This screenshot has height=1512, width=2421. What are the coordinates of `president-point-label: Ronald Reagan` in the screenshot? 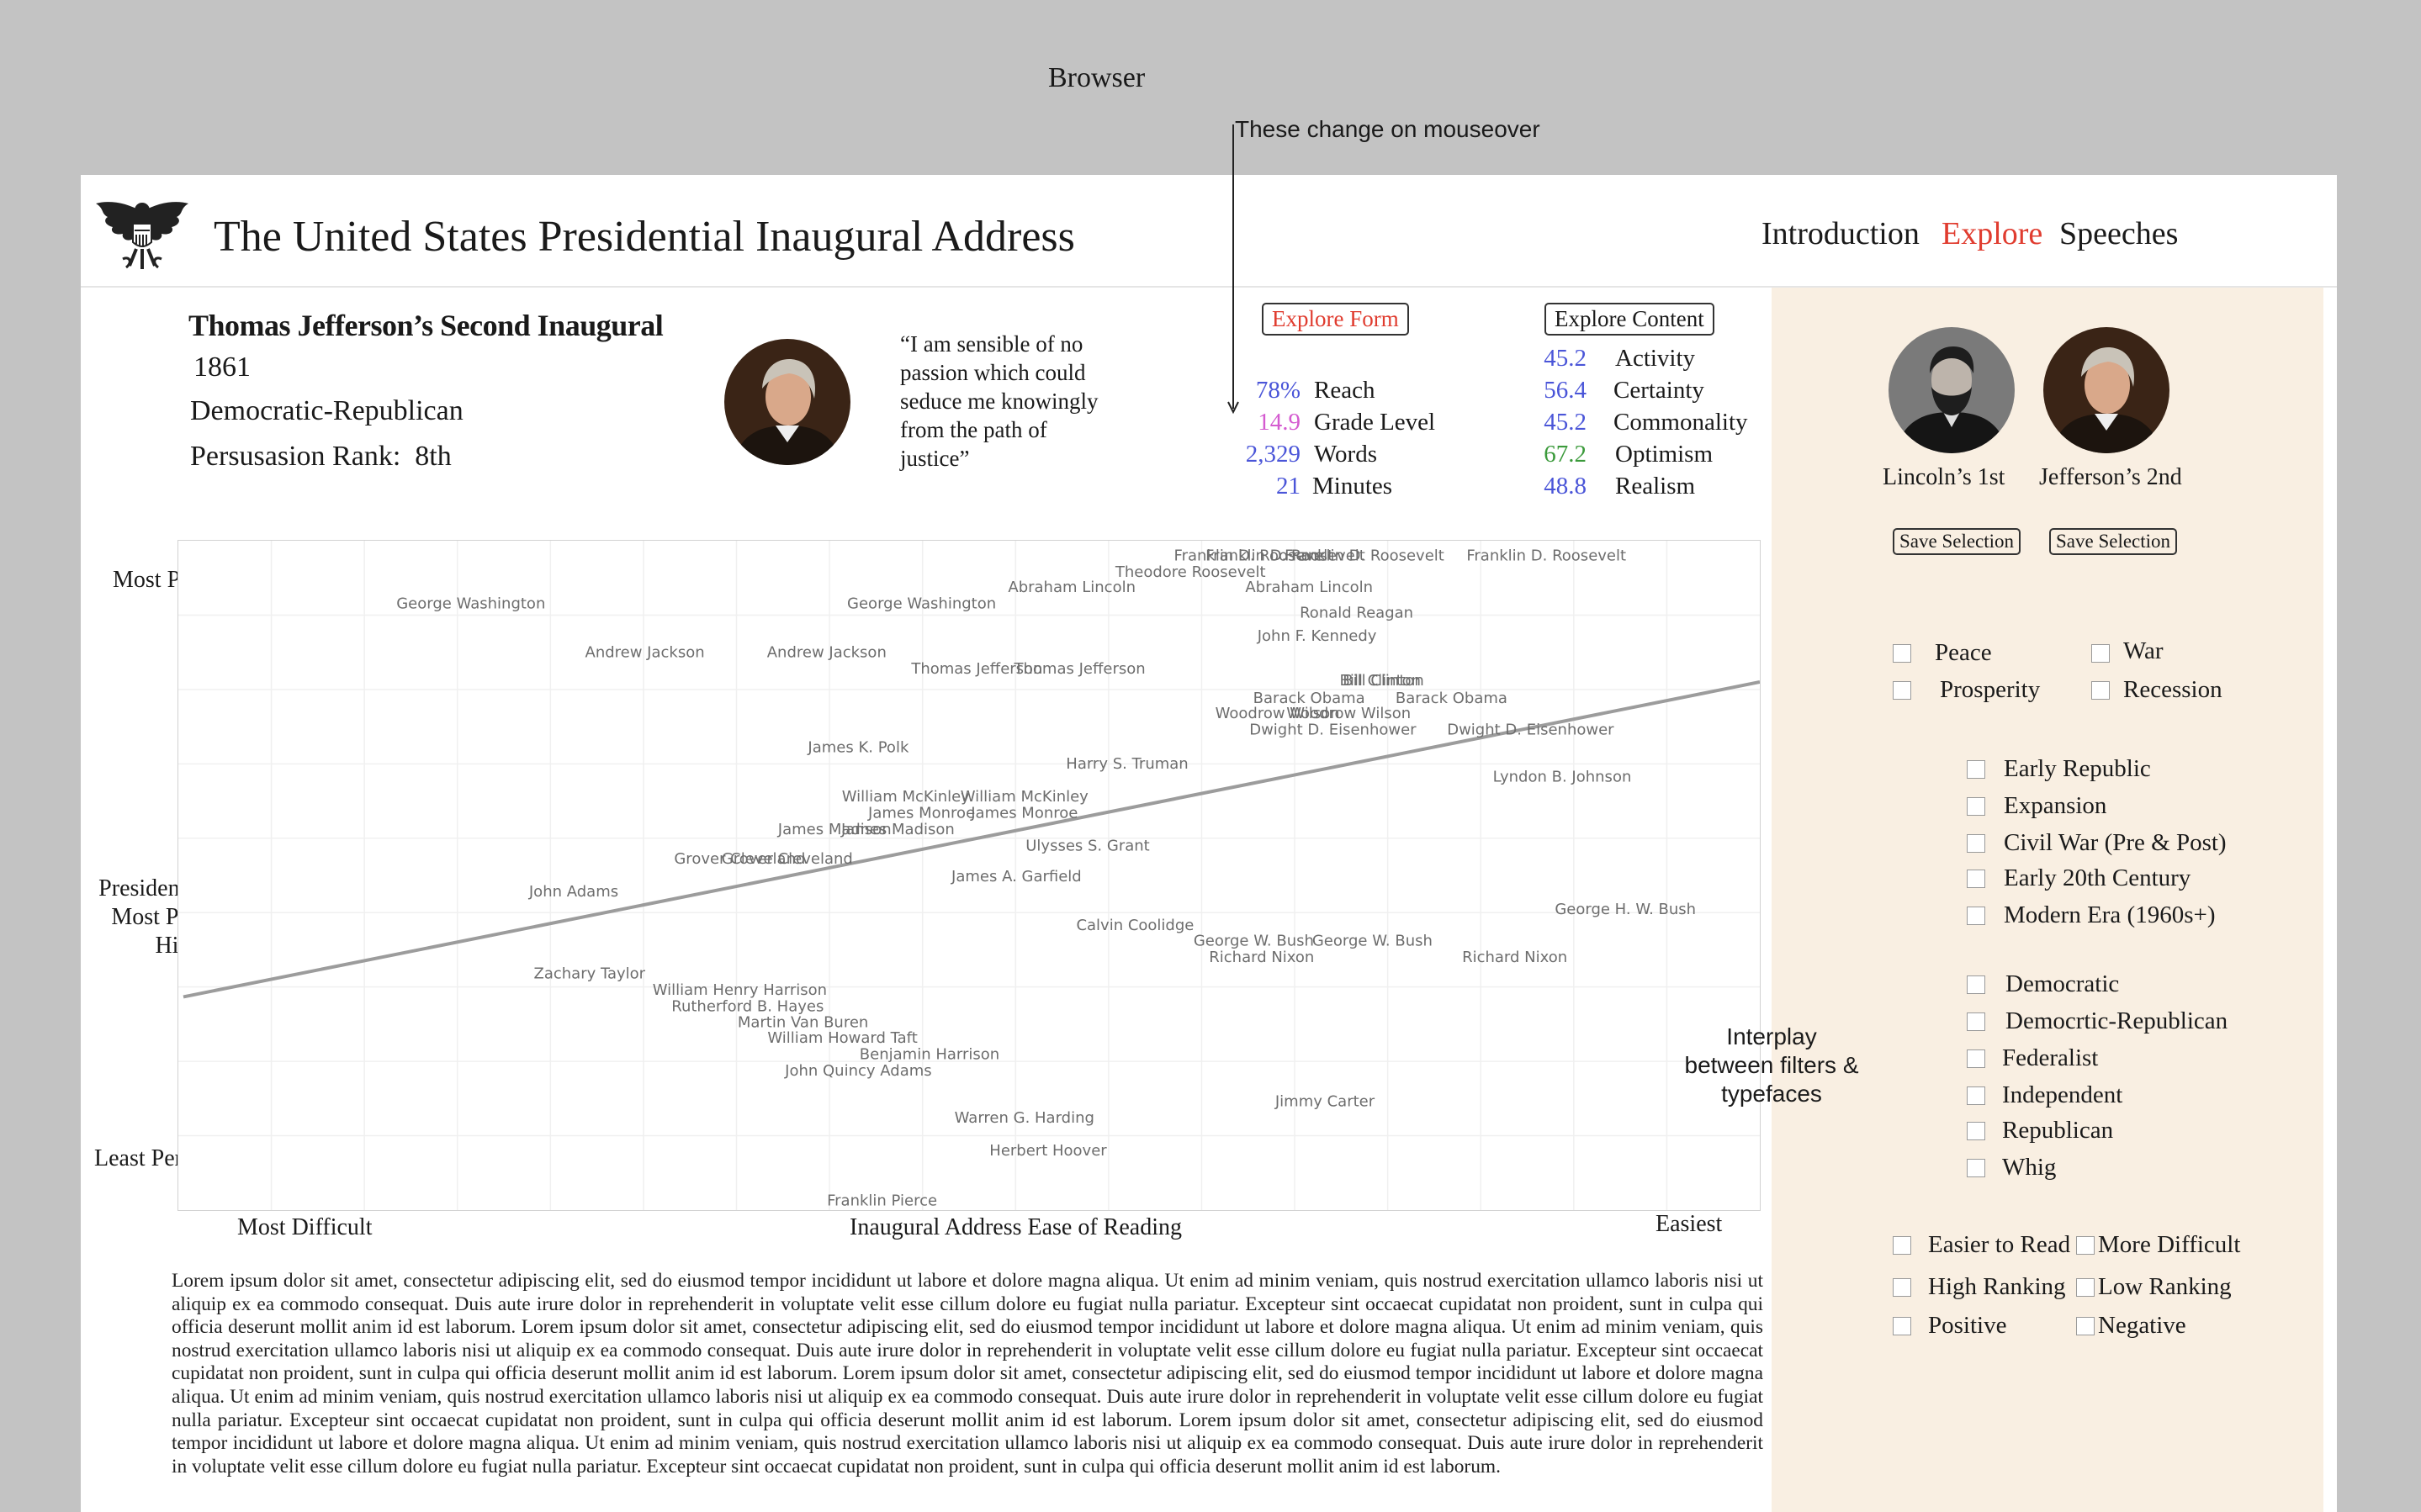 It's located at (1357, 613).